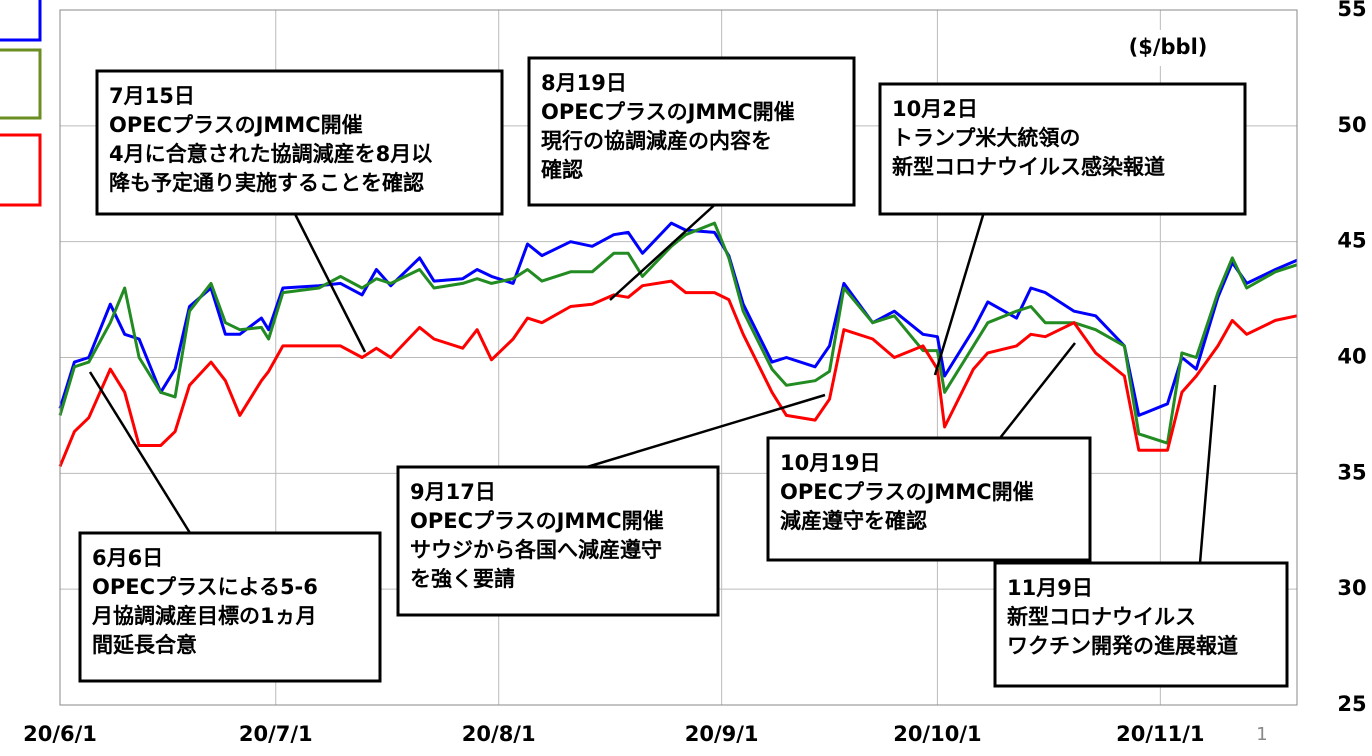 This screenshot has height=756, width=1372. What do you see at coordinates (1351, 357) in the screenshot?
I see `y-tick-label: 40` at bounding box center [1351, 357].